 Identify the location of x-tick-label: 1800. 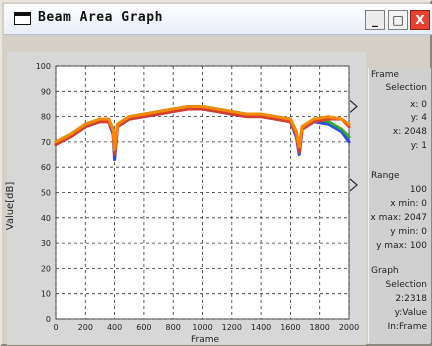
(320, 327).